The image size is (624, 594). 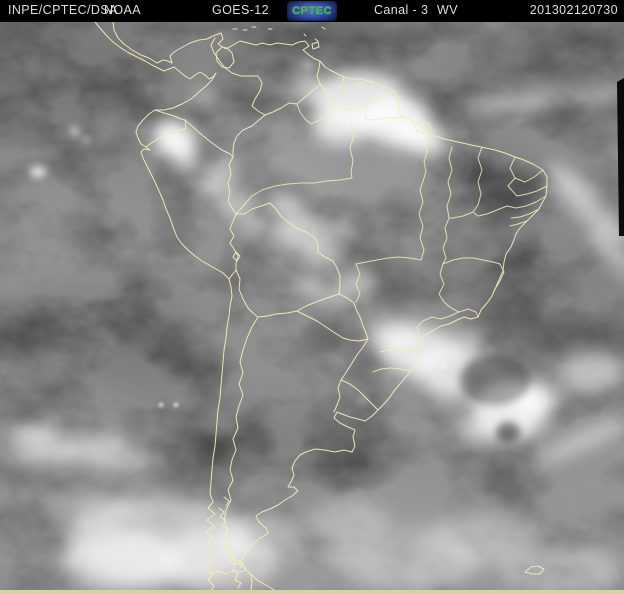 I want to click on chilean-fjords, so click(x=231, y=542).